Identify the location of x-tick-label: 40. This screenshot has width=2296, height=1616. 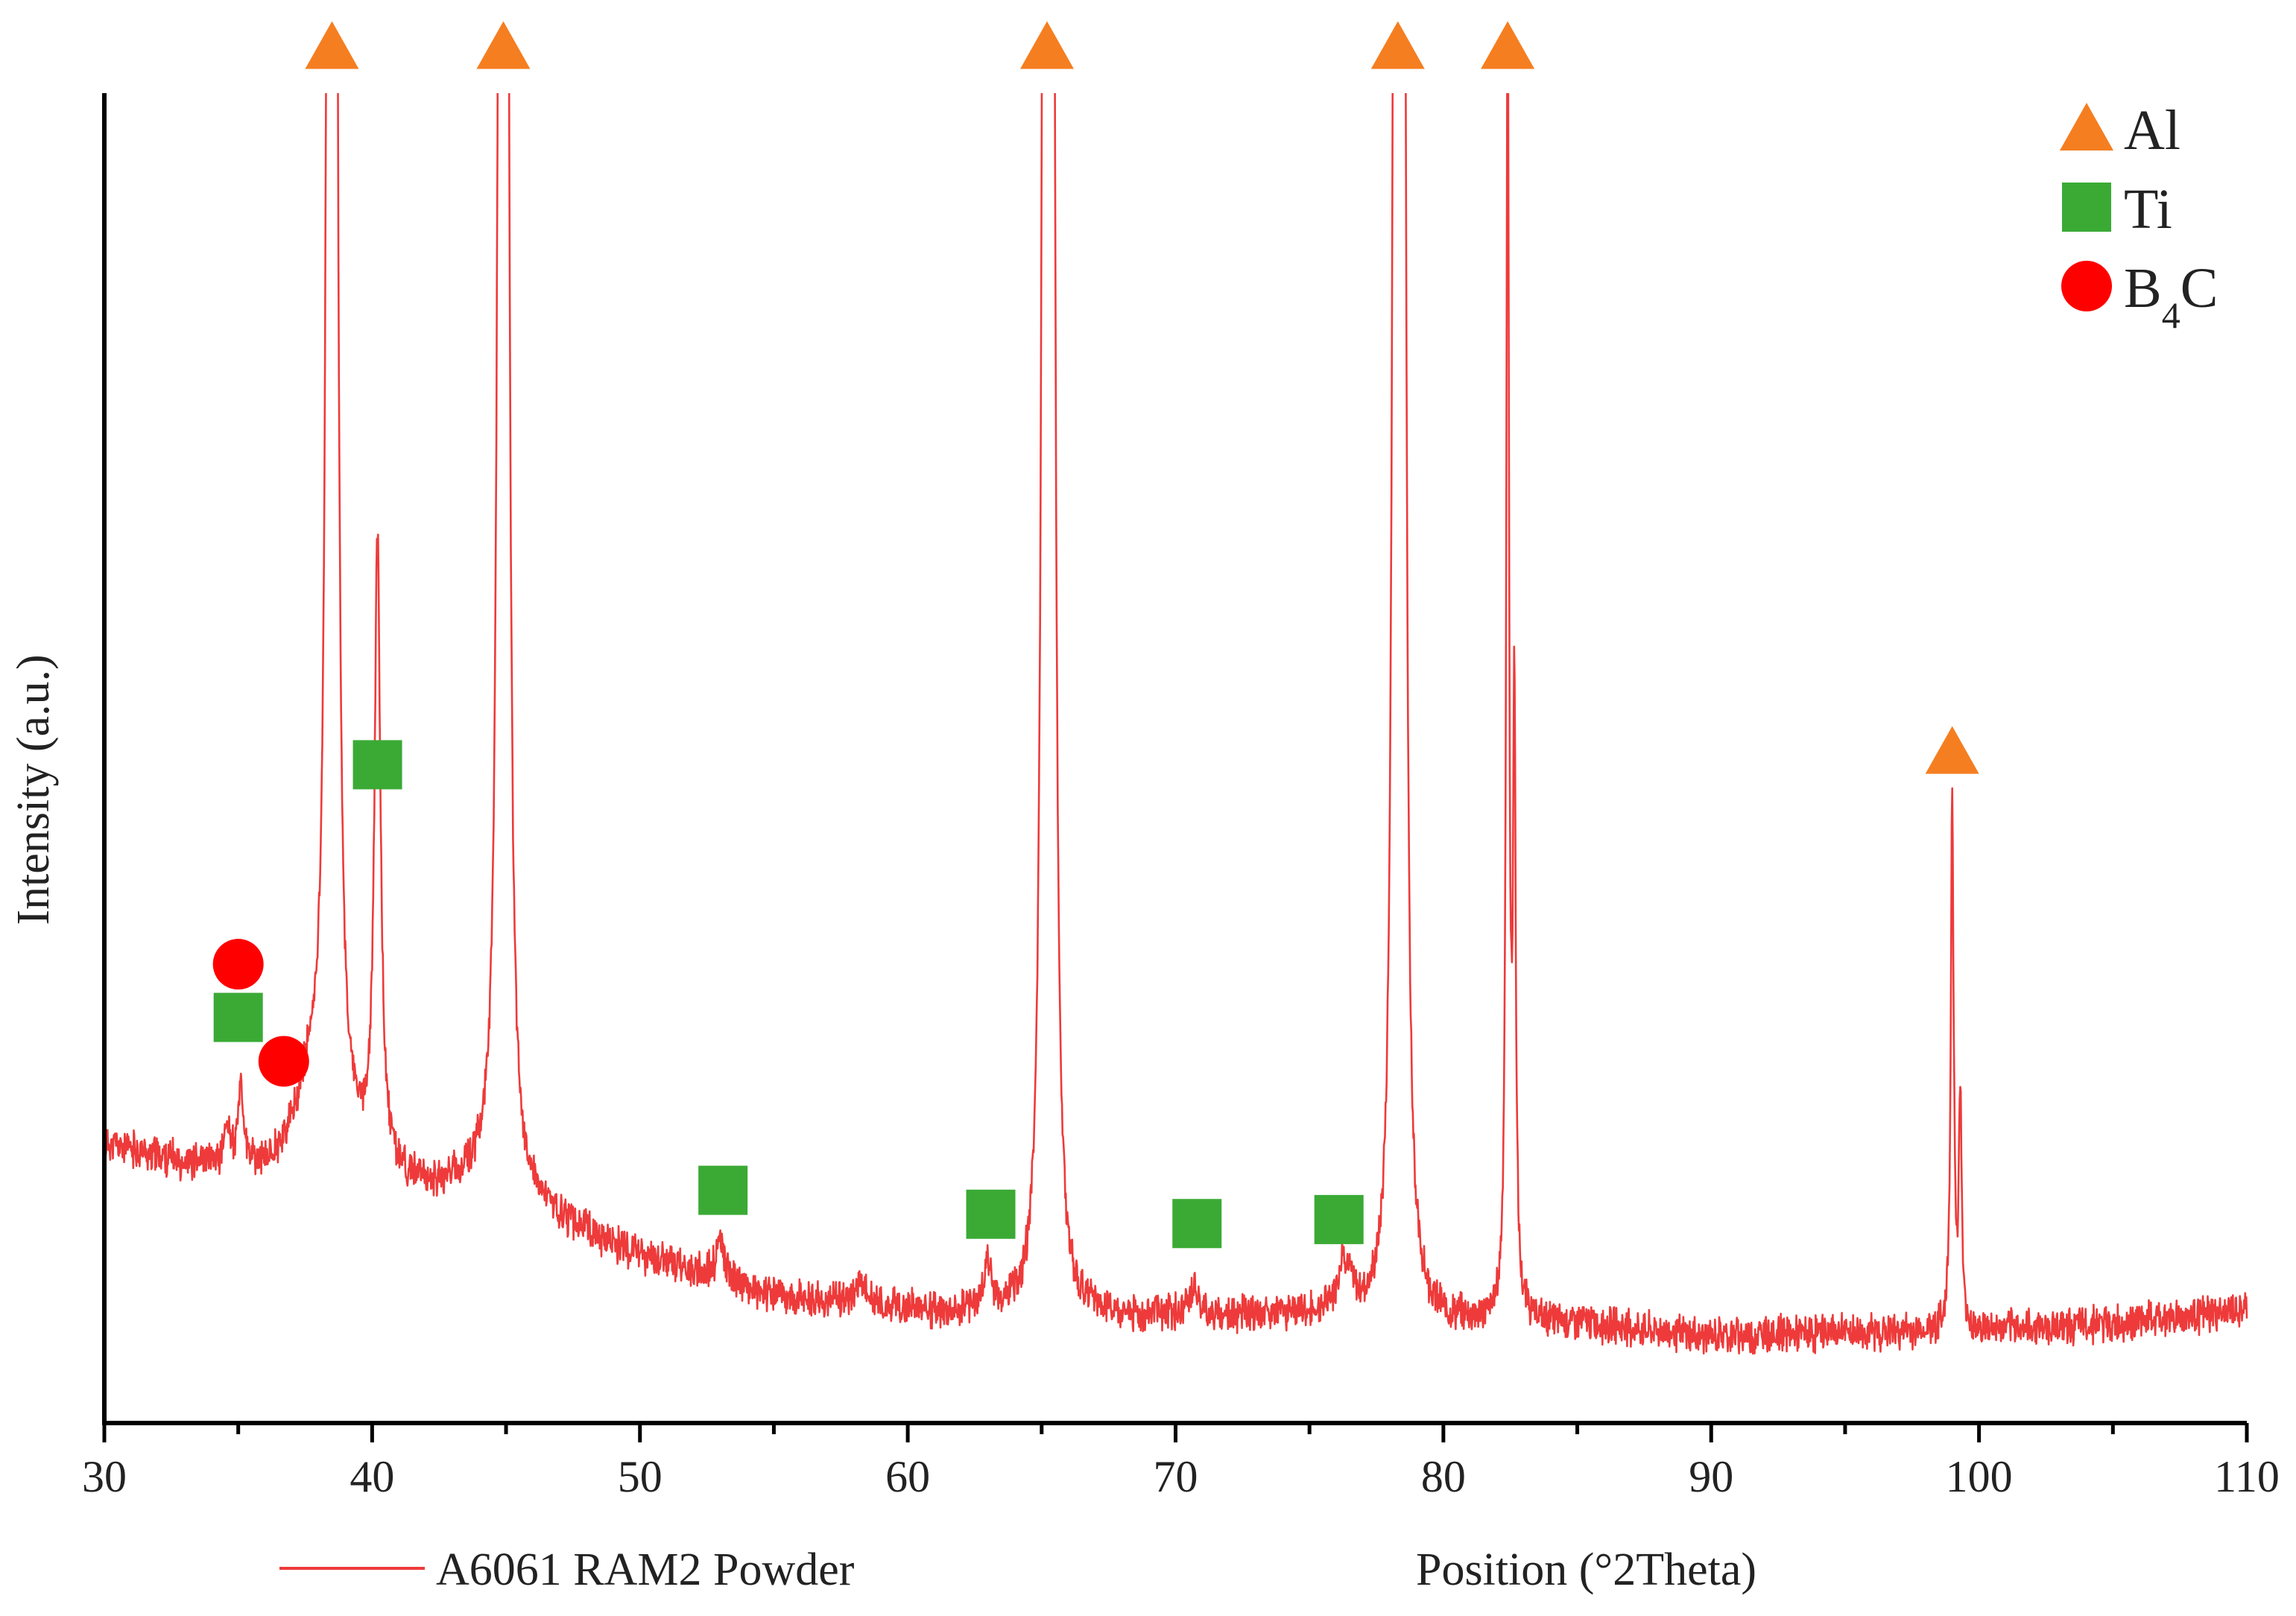
(372, 1476).